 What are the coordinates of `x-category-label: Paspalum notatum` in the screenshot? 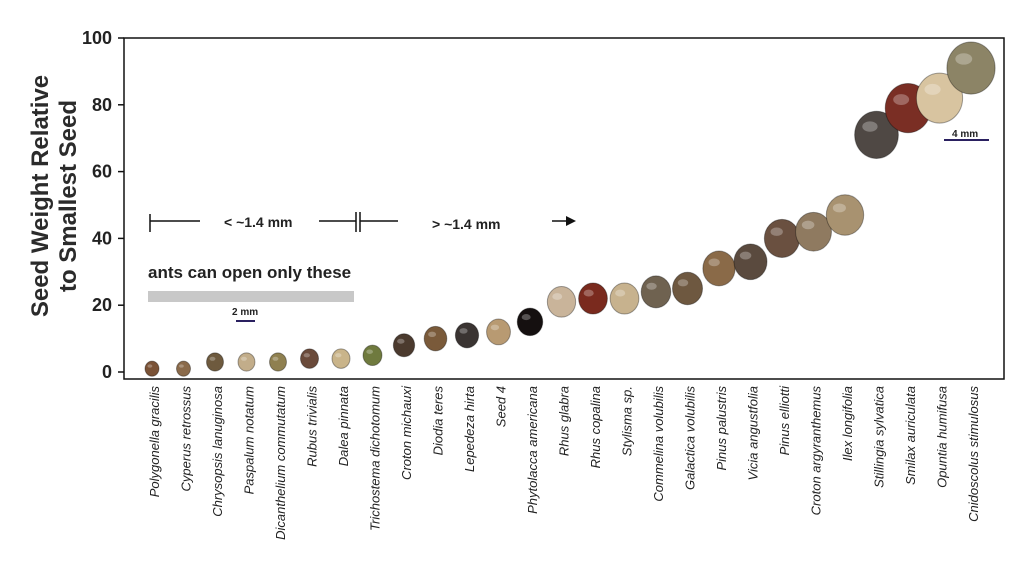 It's located at (249, 440).